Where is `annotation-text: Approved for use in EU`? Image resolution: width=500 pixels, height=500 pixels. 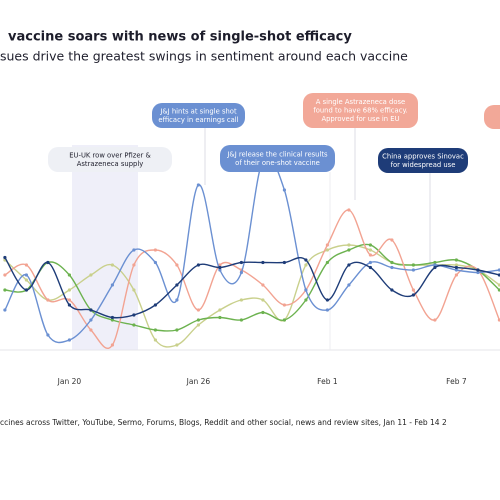
annotation-text: Approved for use in EU is located at coordinates (360, 119).